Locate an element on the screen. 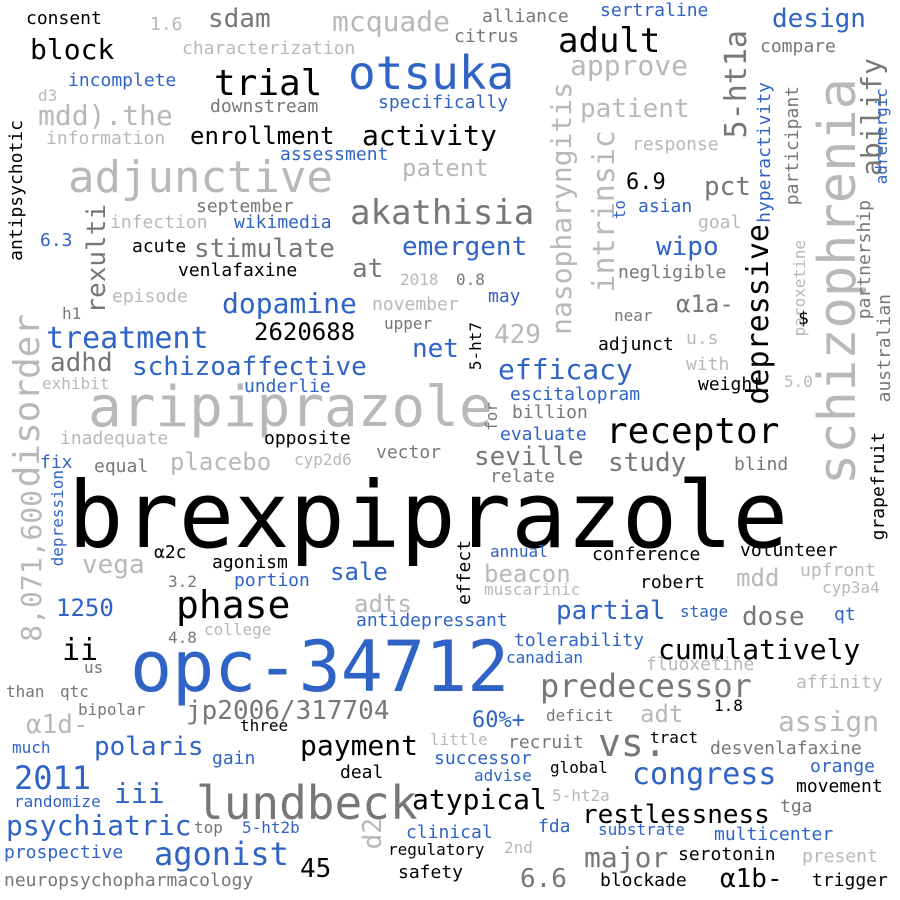  word-episode: episode is located at coordinates (150, 296).